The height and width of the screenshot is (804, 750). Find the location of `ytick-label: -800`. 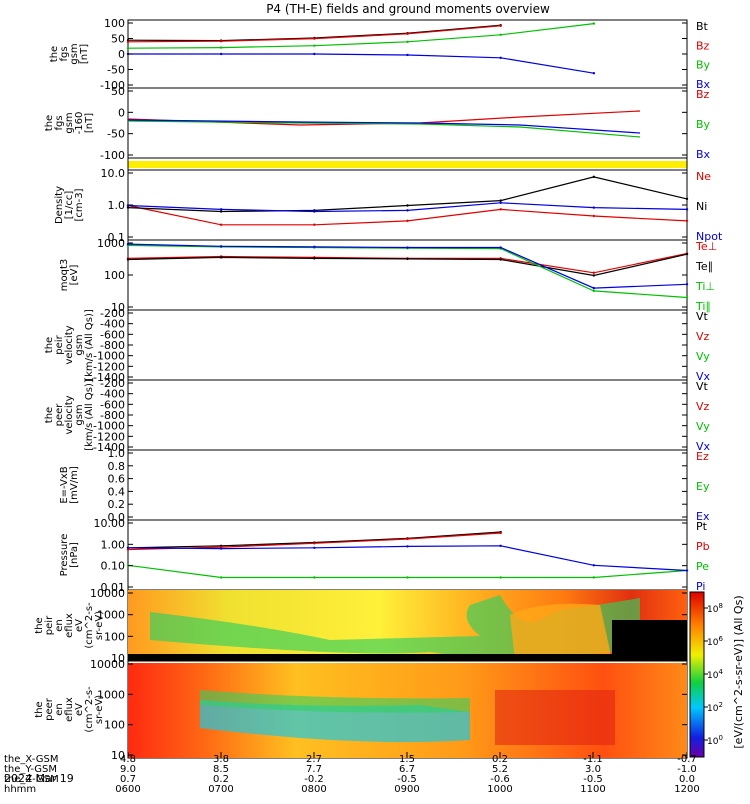

ytick-label: -800 is located at coordinates (112, 415).